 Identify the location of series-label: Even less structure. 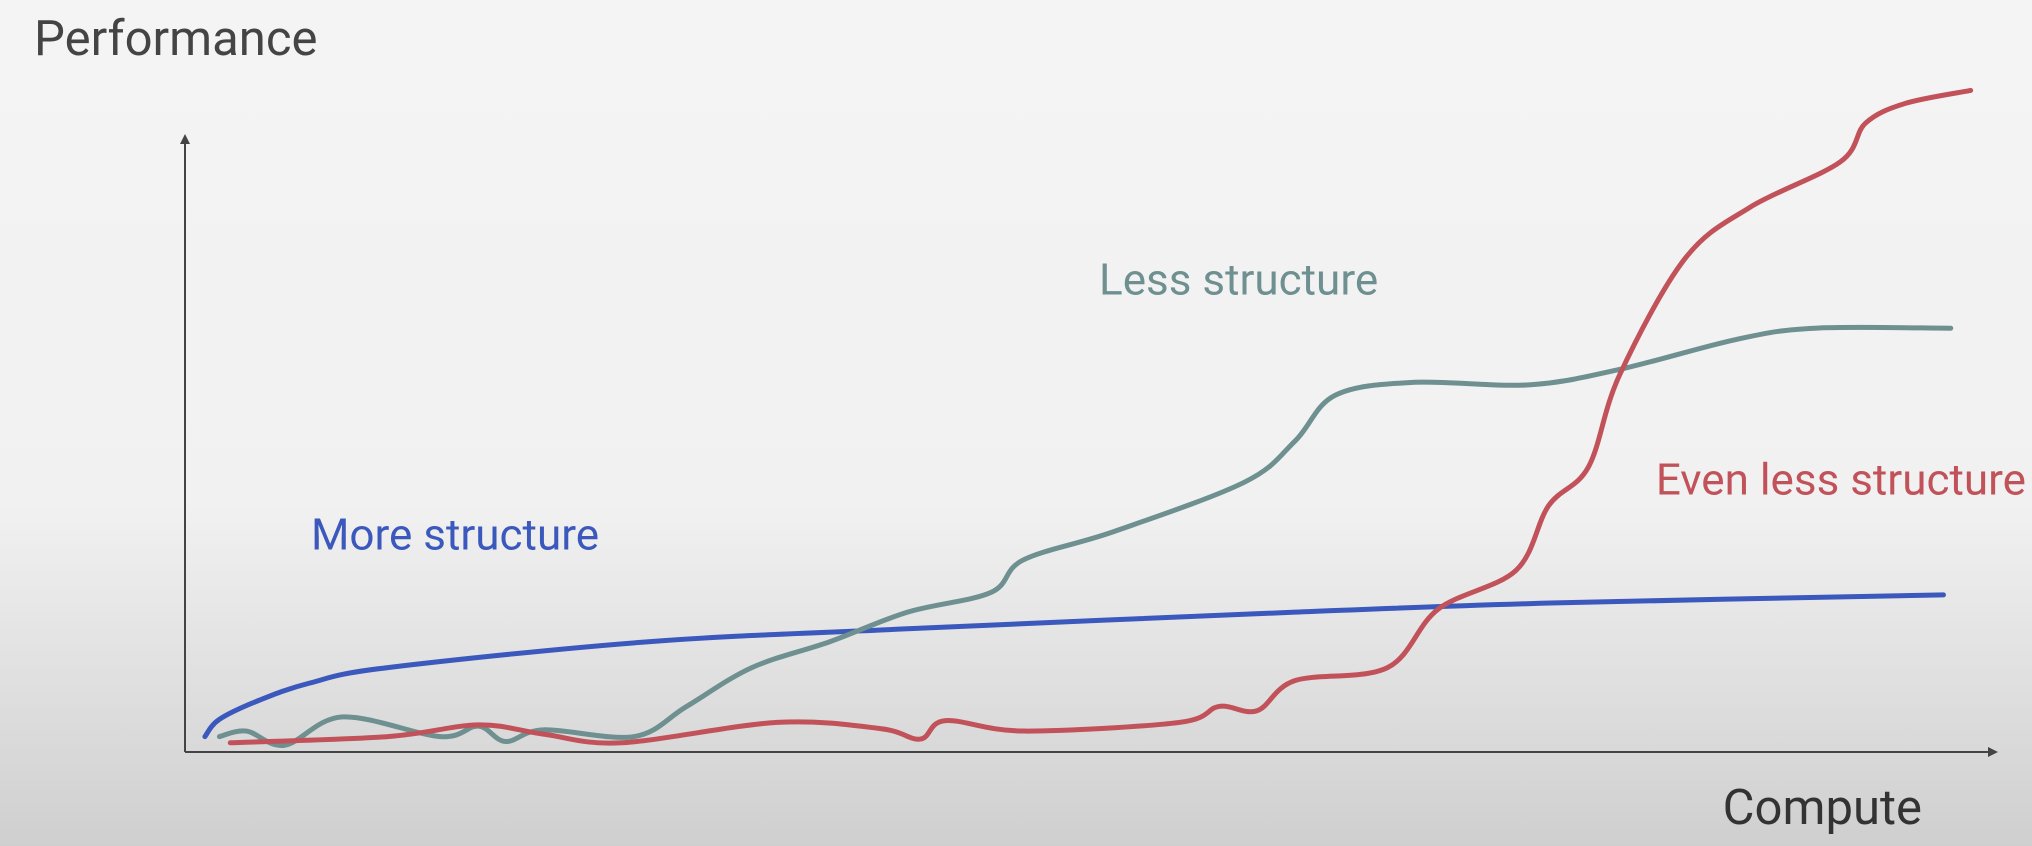
(1841, 480).